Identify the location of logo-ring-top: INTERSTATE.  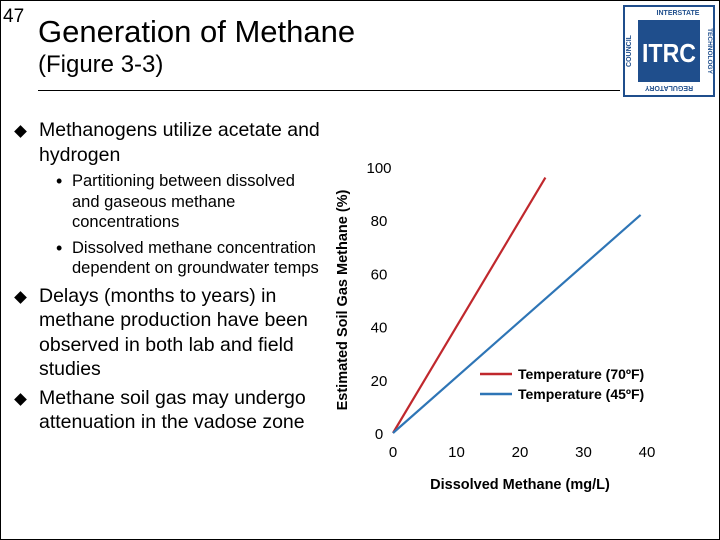
(678, 13).